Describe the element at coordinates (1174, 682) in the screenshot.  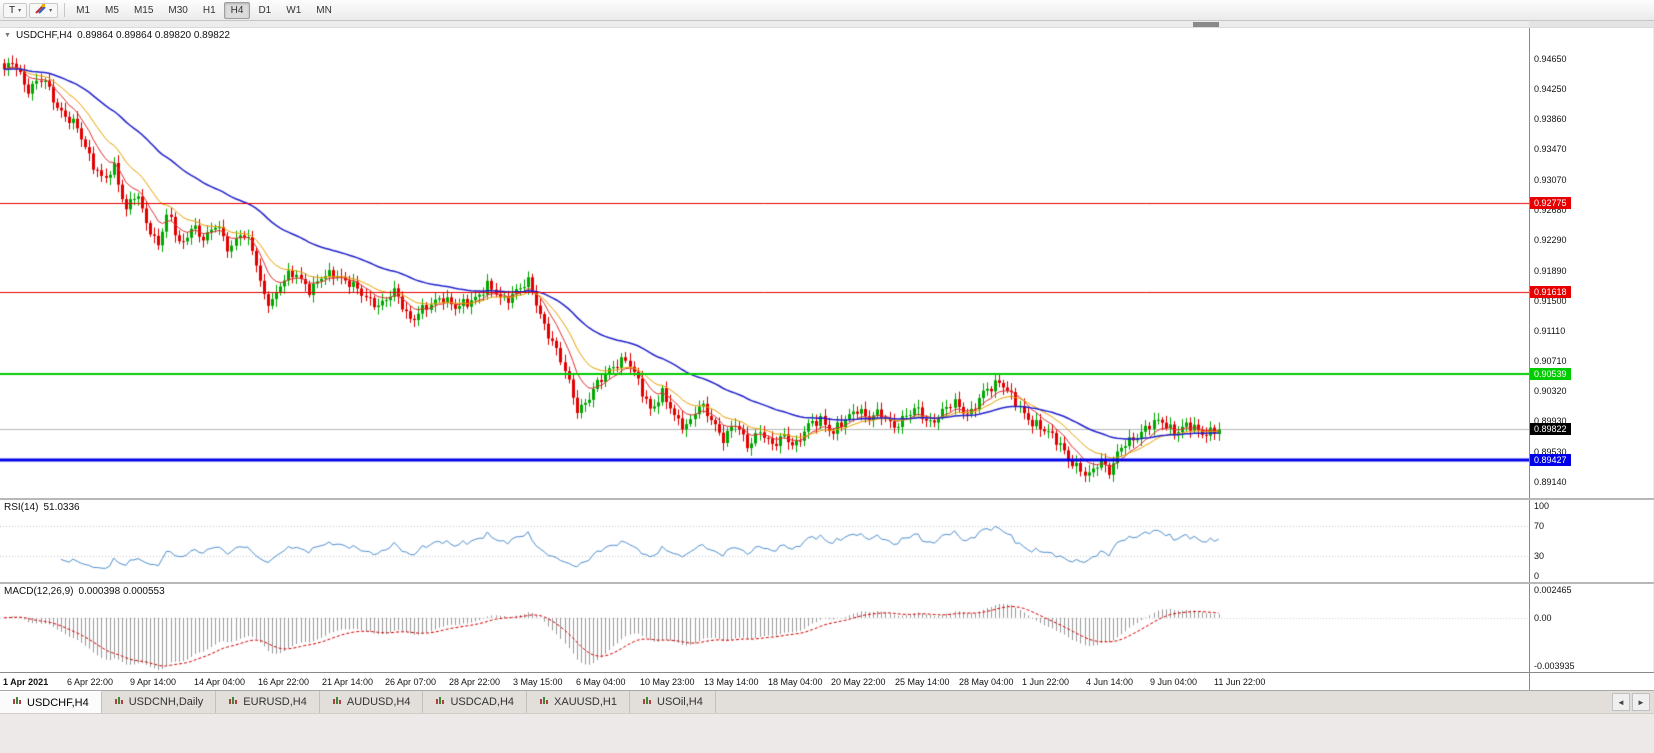
I see `time-tick-label: 9 Jun 04:00` at that location.